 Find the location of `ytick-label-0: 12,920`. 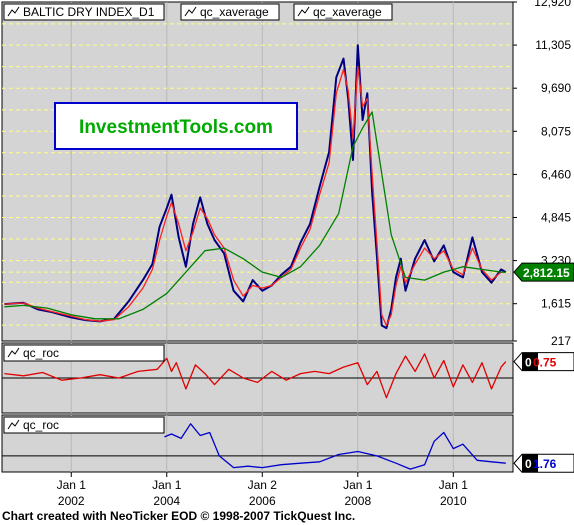

ytick-label-0: 12,920 is located at coordinates (552, 4).